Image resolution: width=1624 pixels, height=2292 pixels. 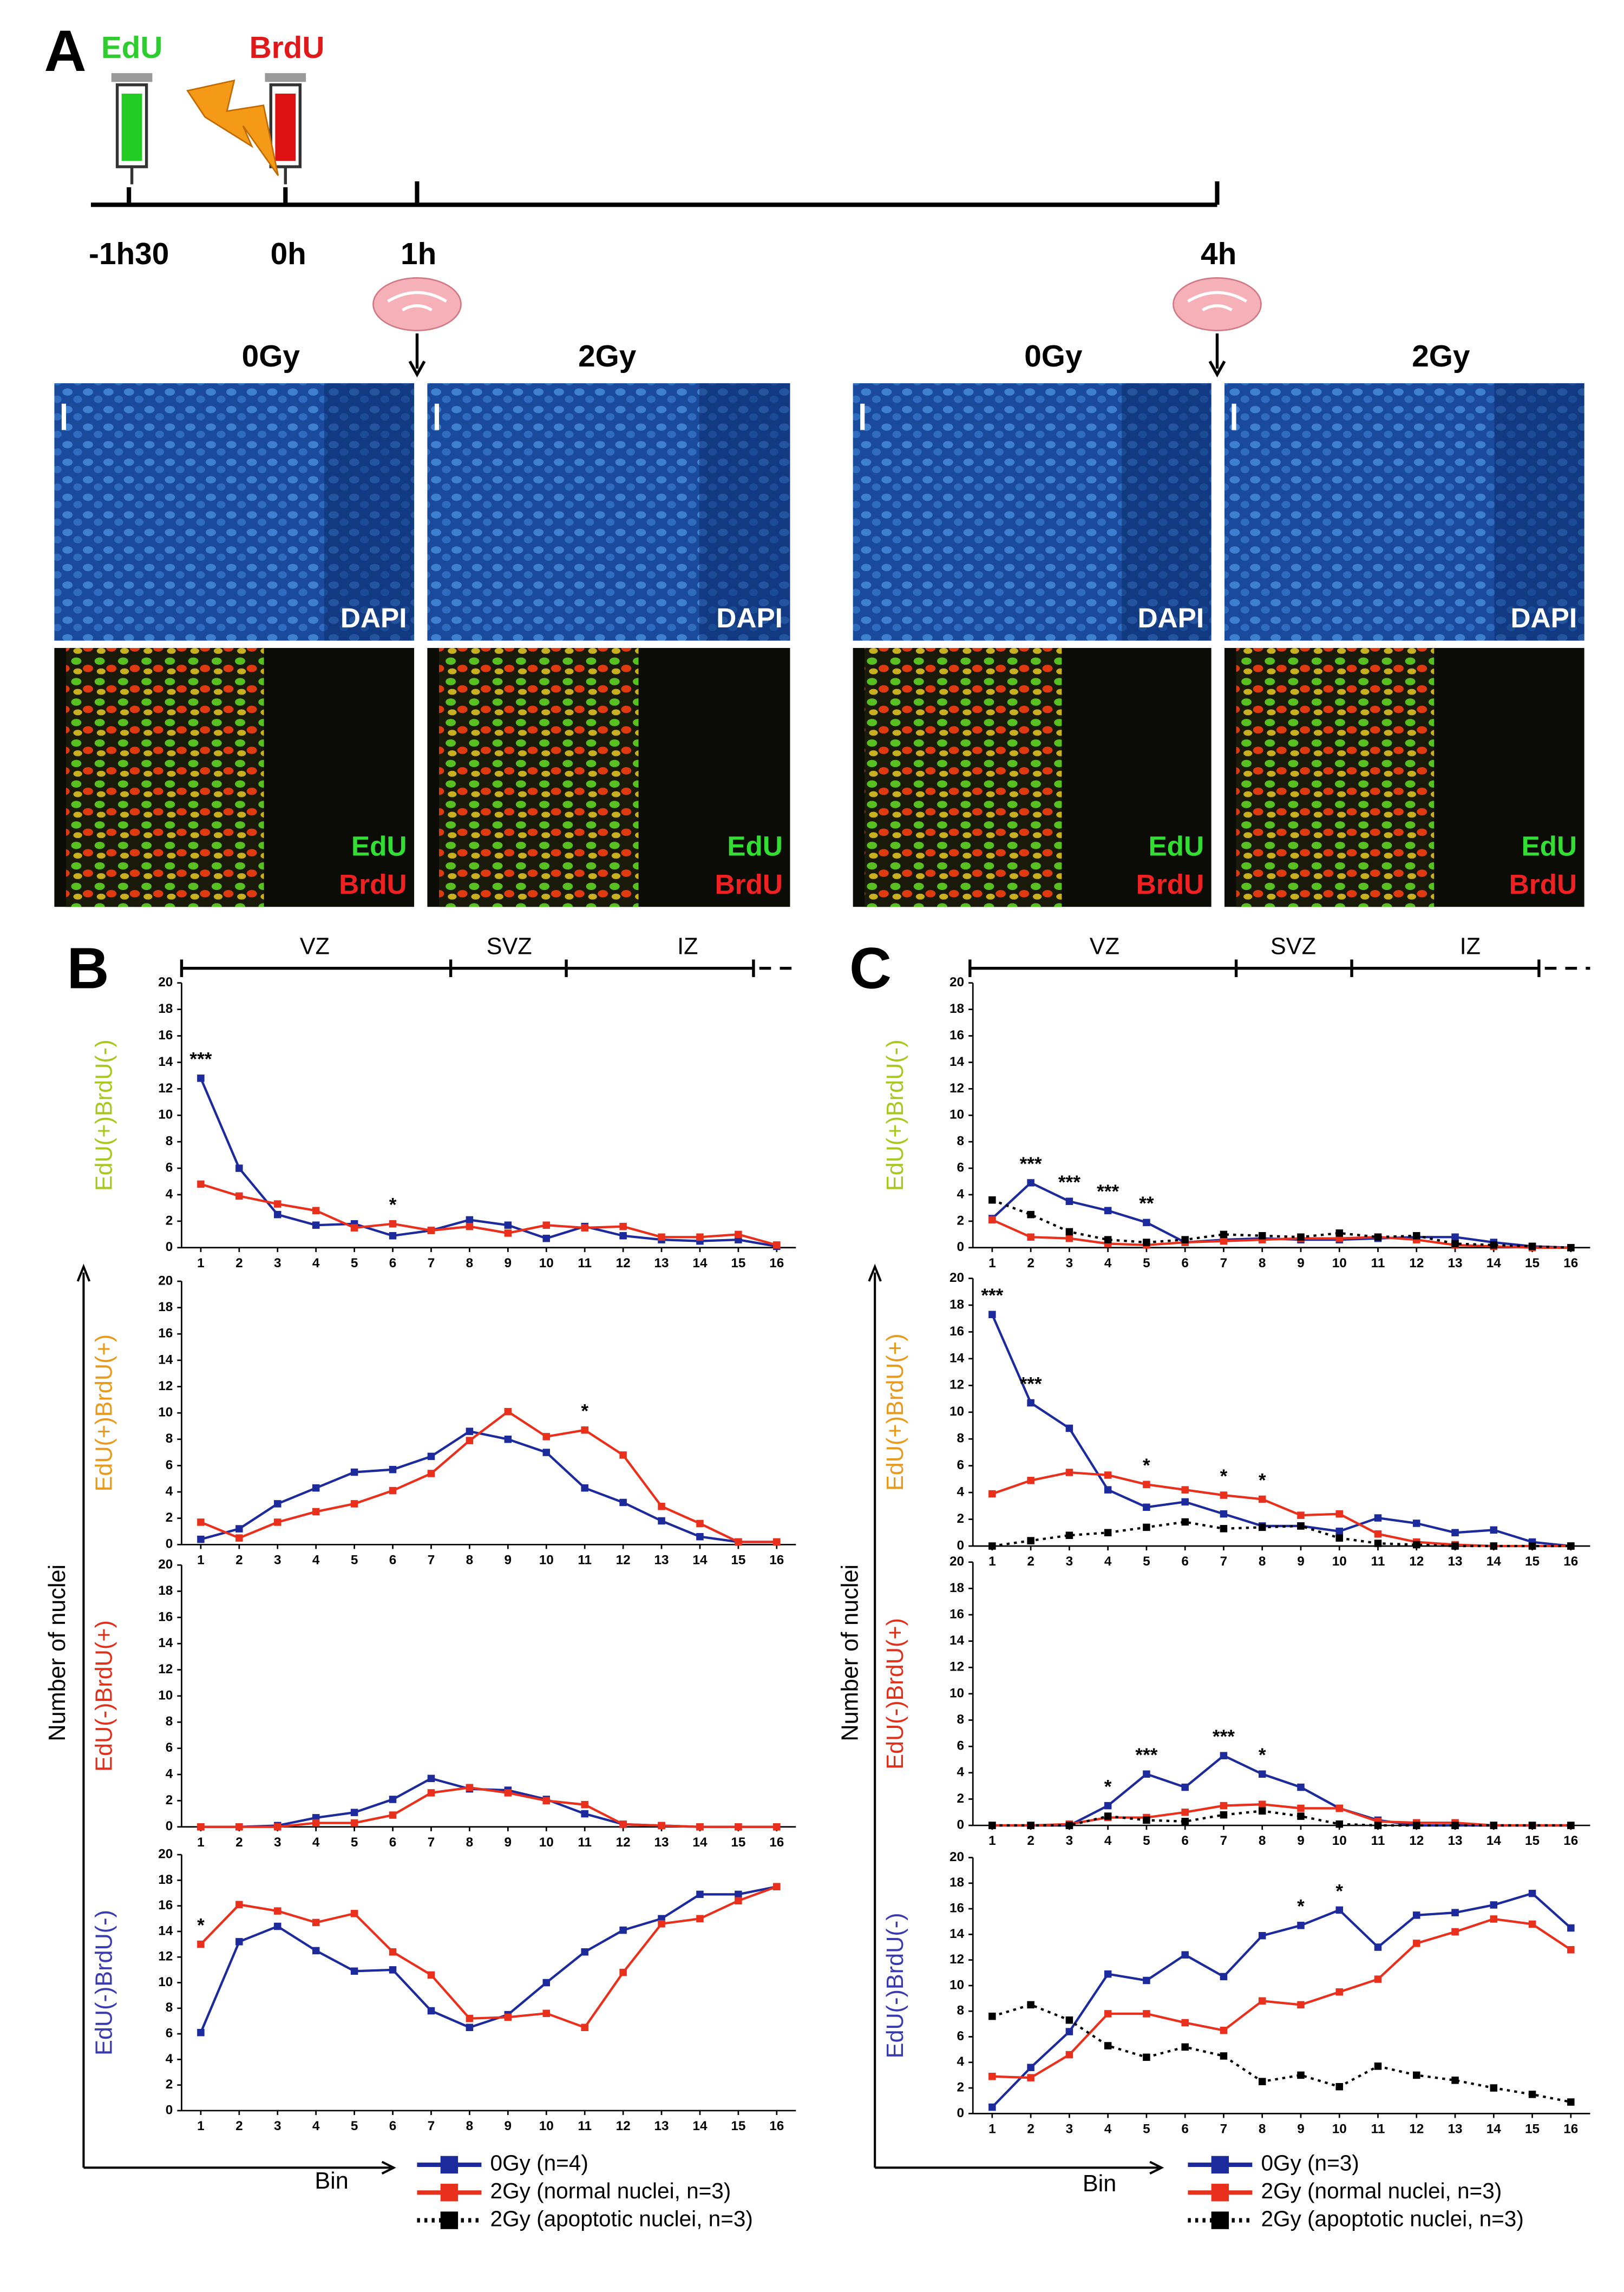 What do you see at coordinates (1147, 1263) in the screenshot?
I see `x-tick-label: 5` at bounding box center [1147, 1263].